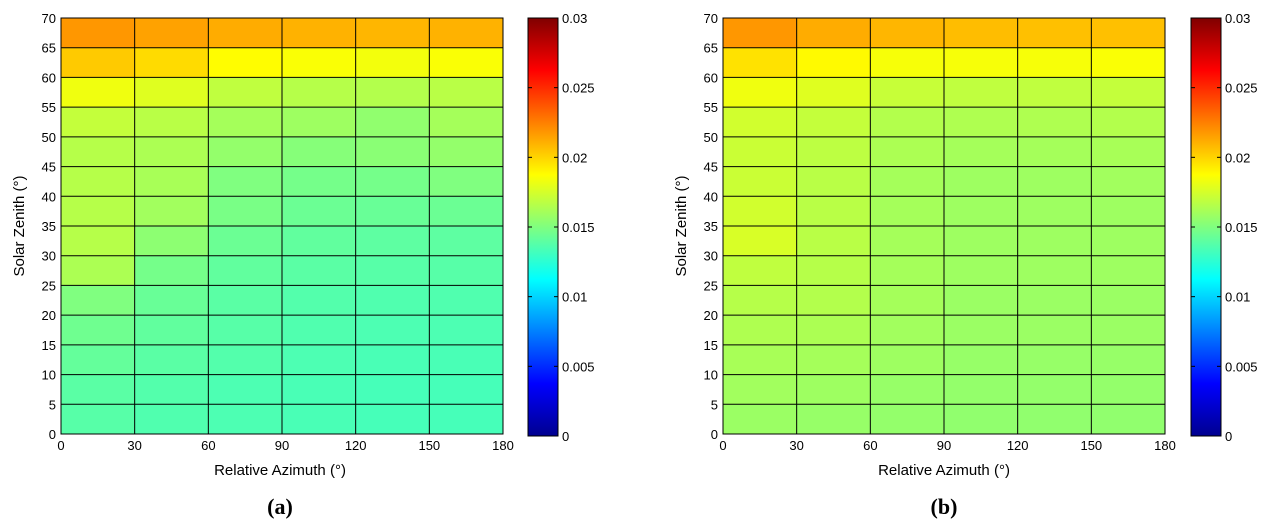 The image size is (1268, 527). I want to click on y-tick-label: 55, so click(49, 107).